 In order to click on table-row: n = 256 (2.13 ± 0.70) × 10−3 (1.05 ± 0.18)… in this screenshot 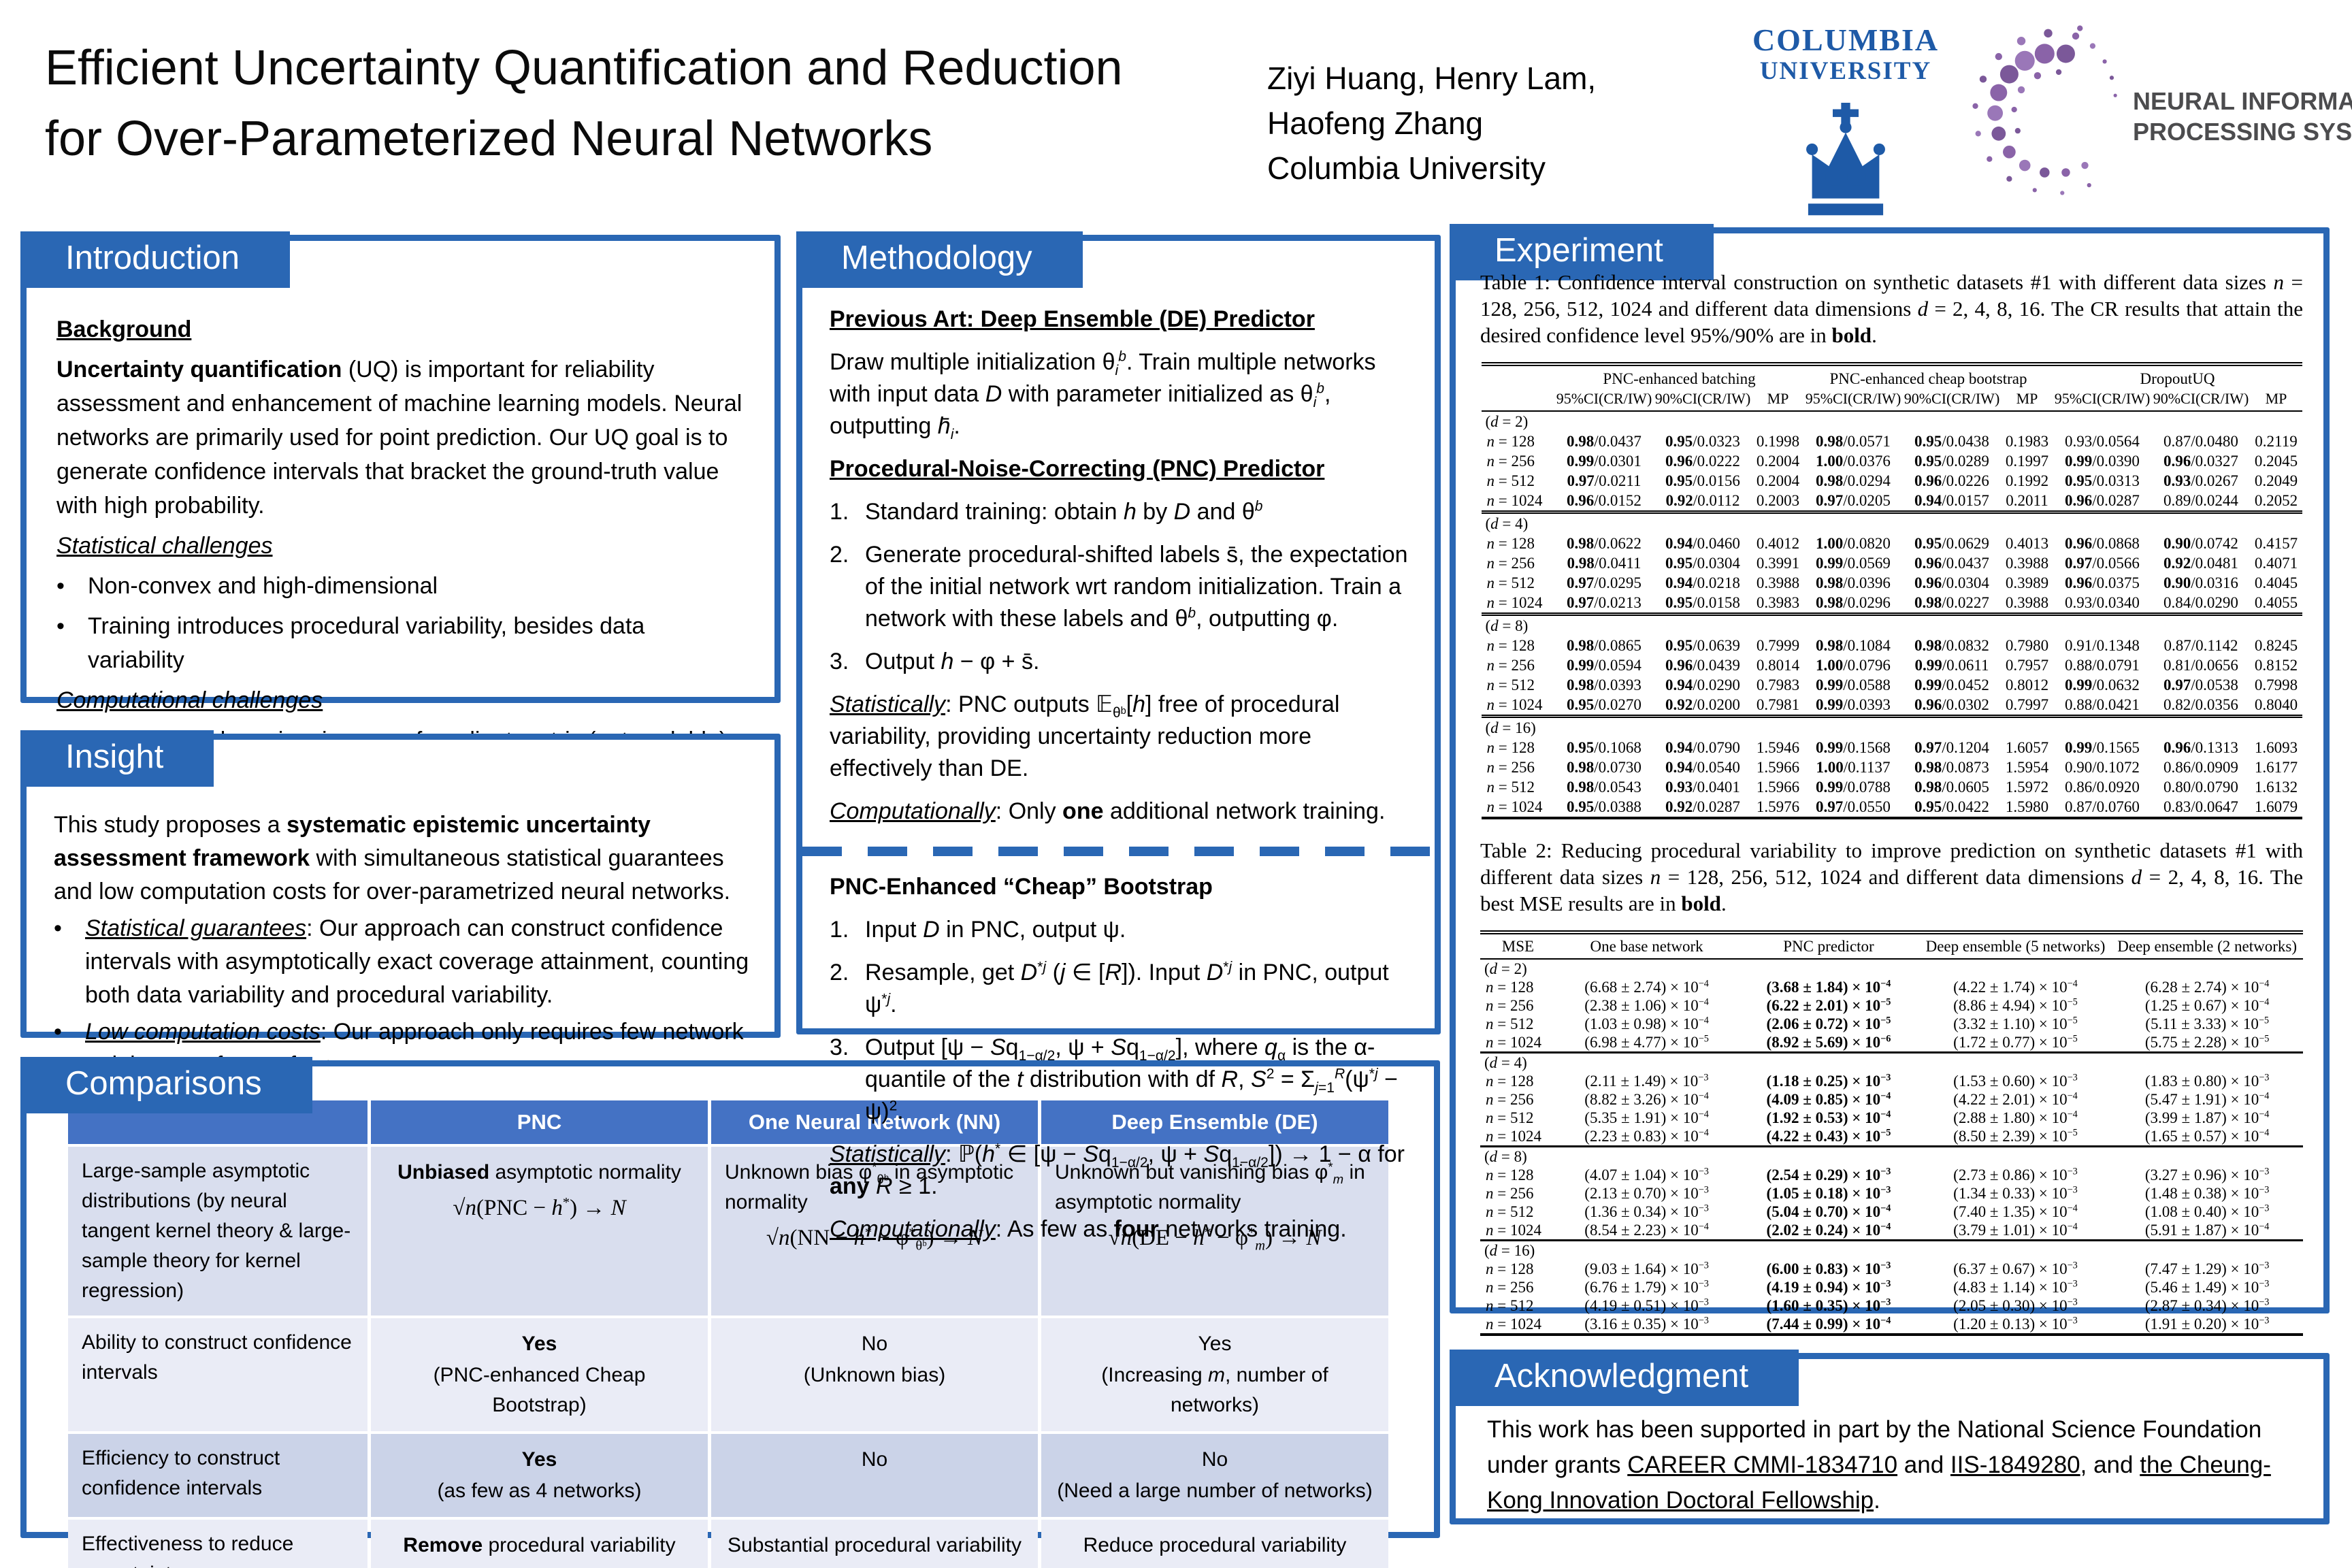, I will do `click(1878, 1193)`.